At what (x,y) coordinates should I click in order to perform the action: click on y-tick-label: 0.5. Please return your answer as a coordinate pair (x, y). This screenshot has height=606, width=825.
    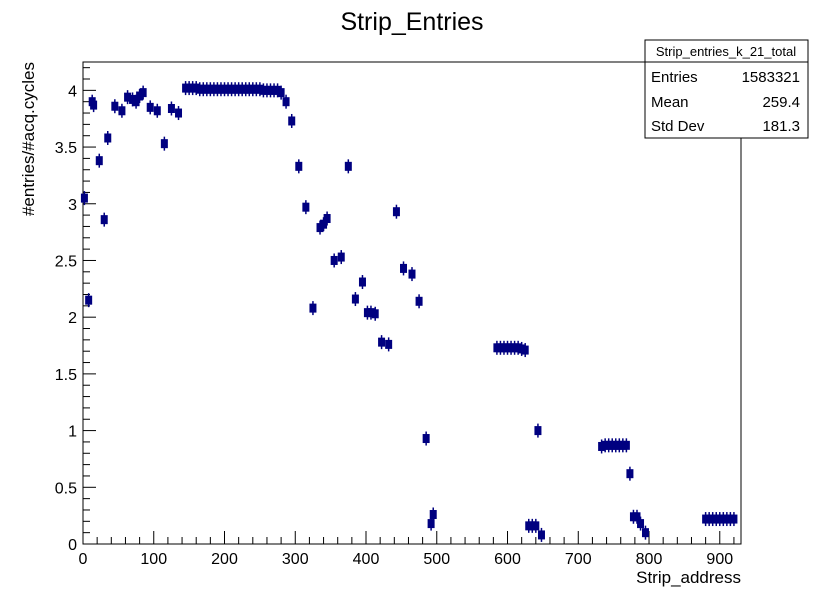
    Looking at the image, I should click on (66, 488).